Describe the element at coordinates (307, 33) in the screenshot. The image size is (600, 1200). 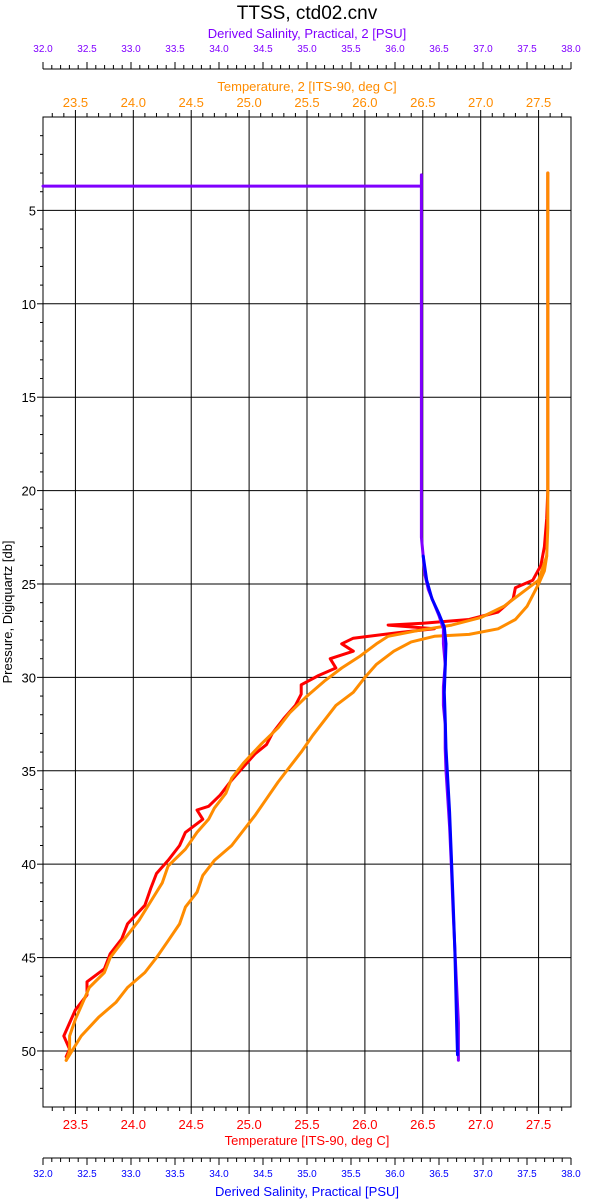
I see `top-salinity-axis-title: Derived Salinity, Practical, 2 [PSU]` at that location.